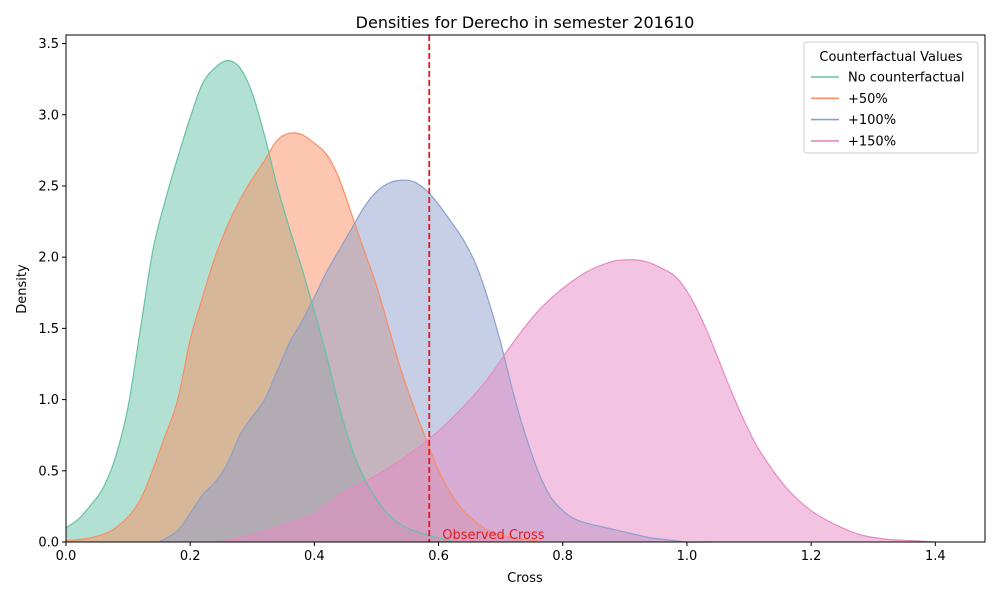 This screenshot has height=600, width=1000. I want to click on observed-cross-label: Observed Cross, so click(493, 535).